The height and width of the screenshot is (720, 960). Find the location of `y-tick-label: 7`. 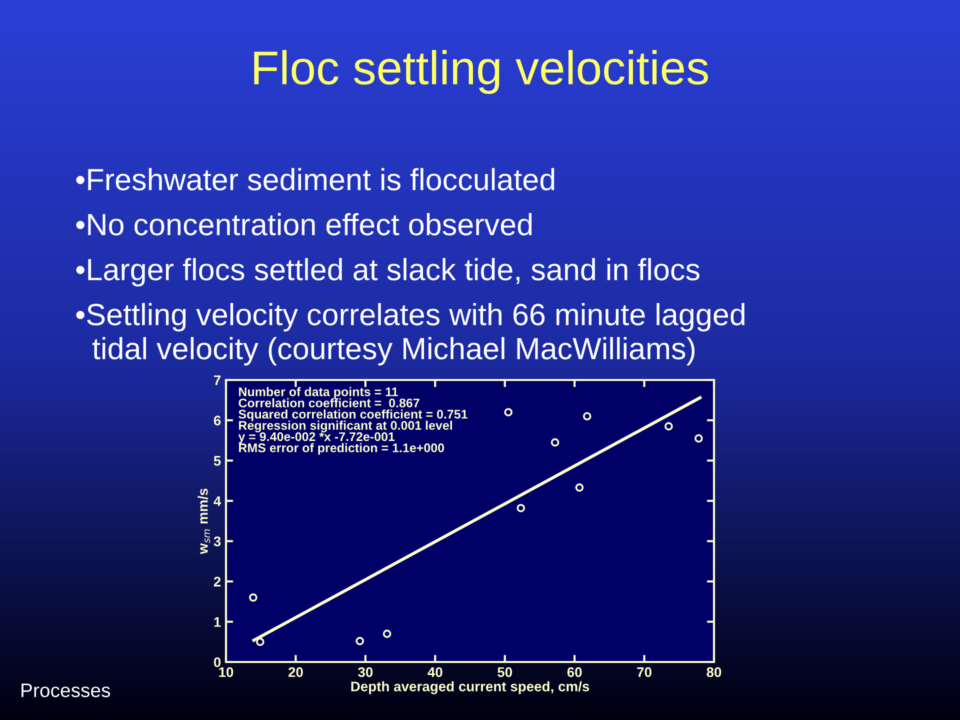

y-tick-label: 7 is located at coordinates (217, 380).